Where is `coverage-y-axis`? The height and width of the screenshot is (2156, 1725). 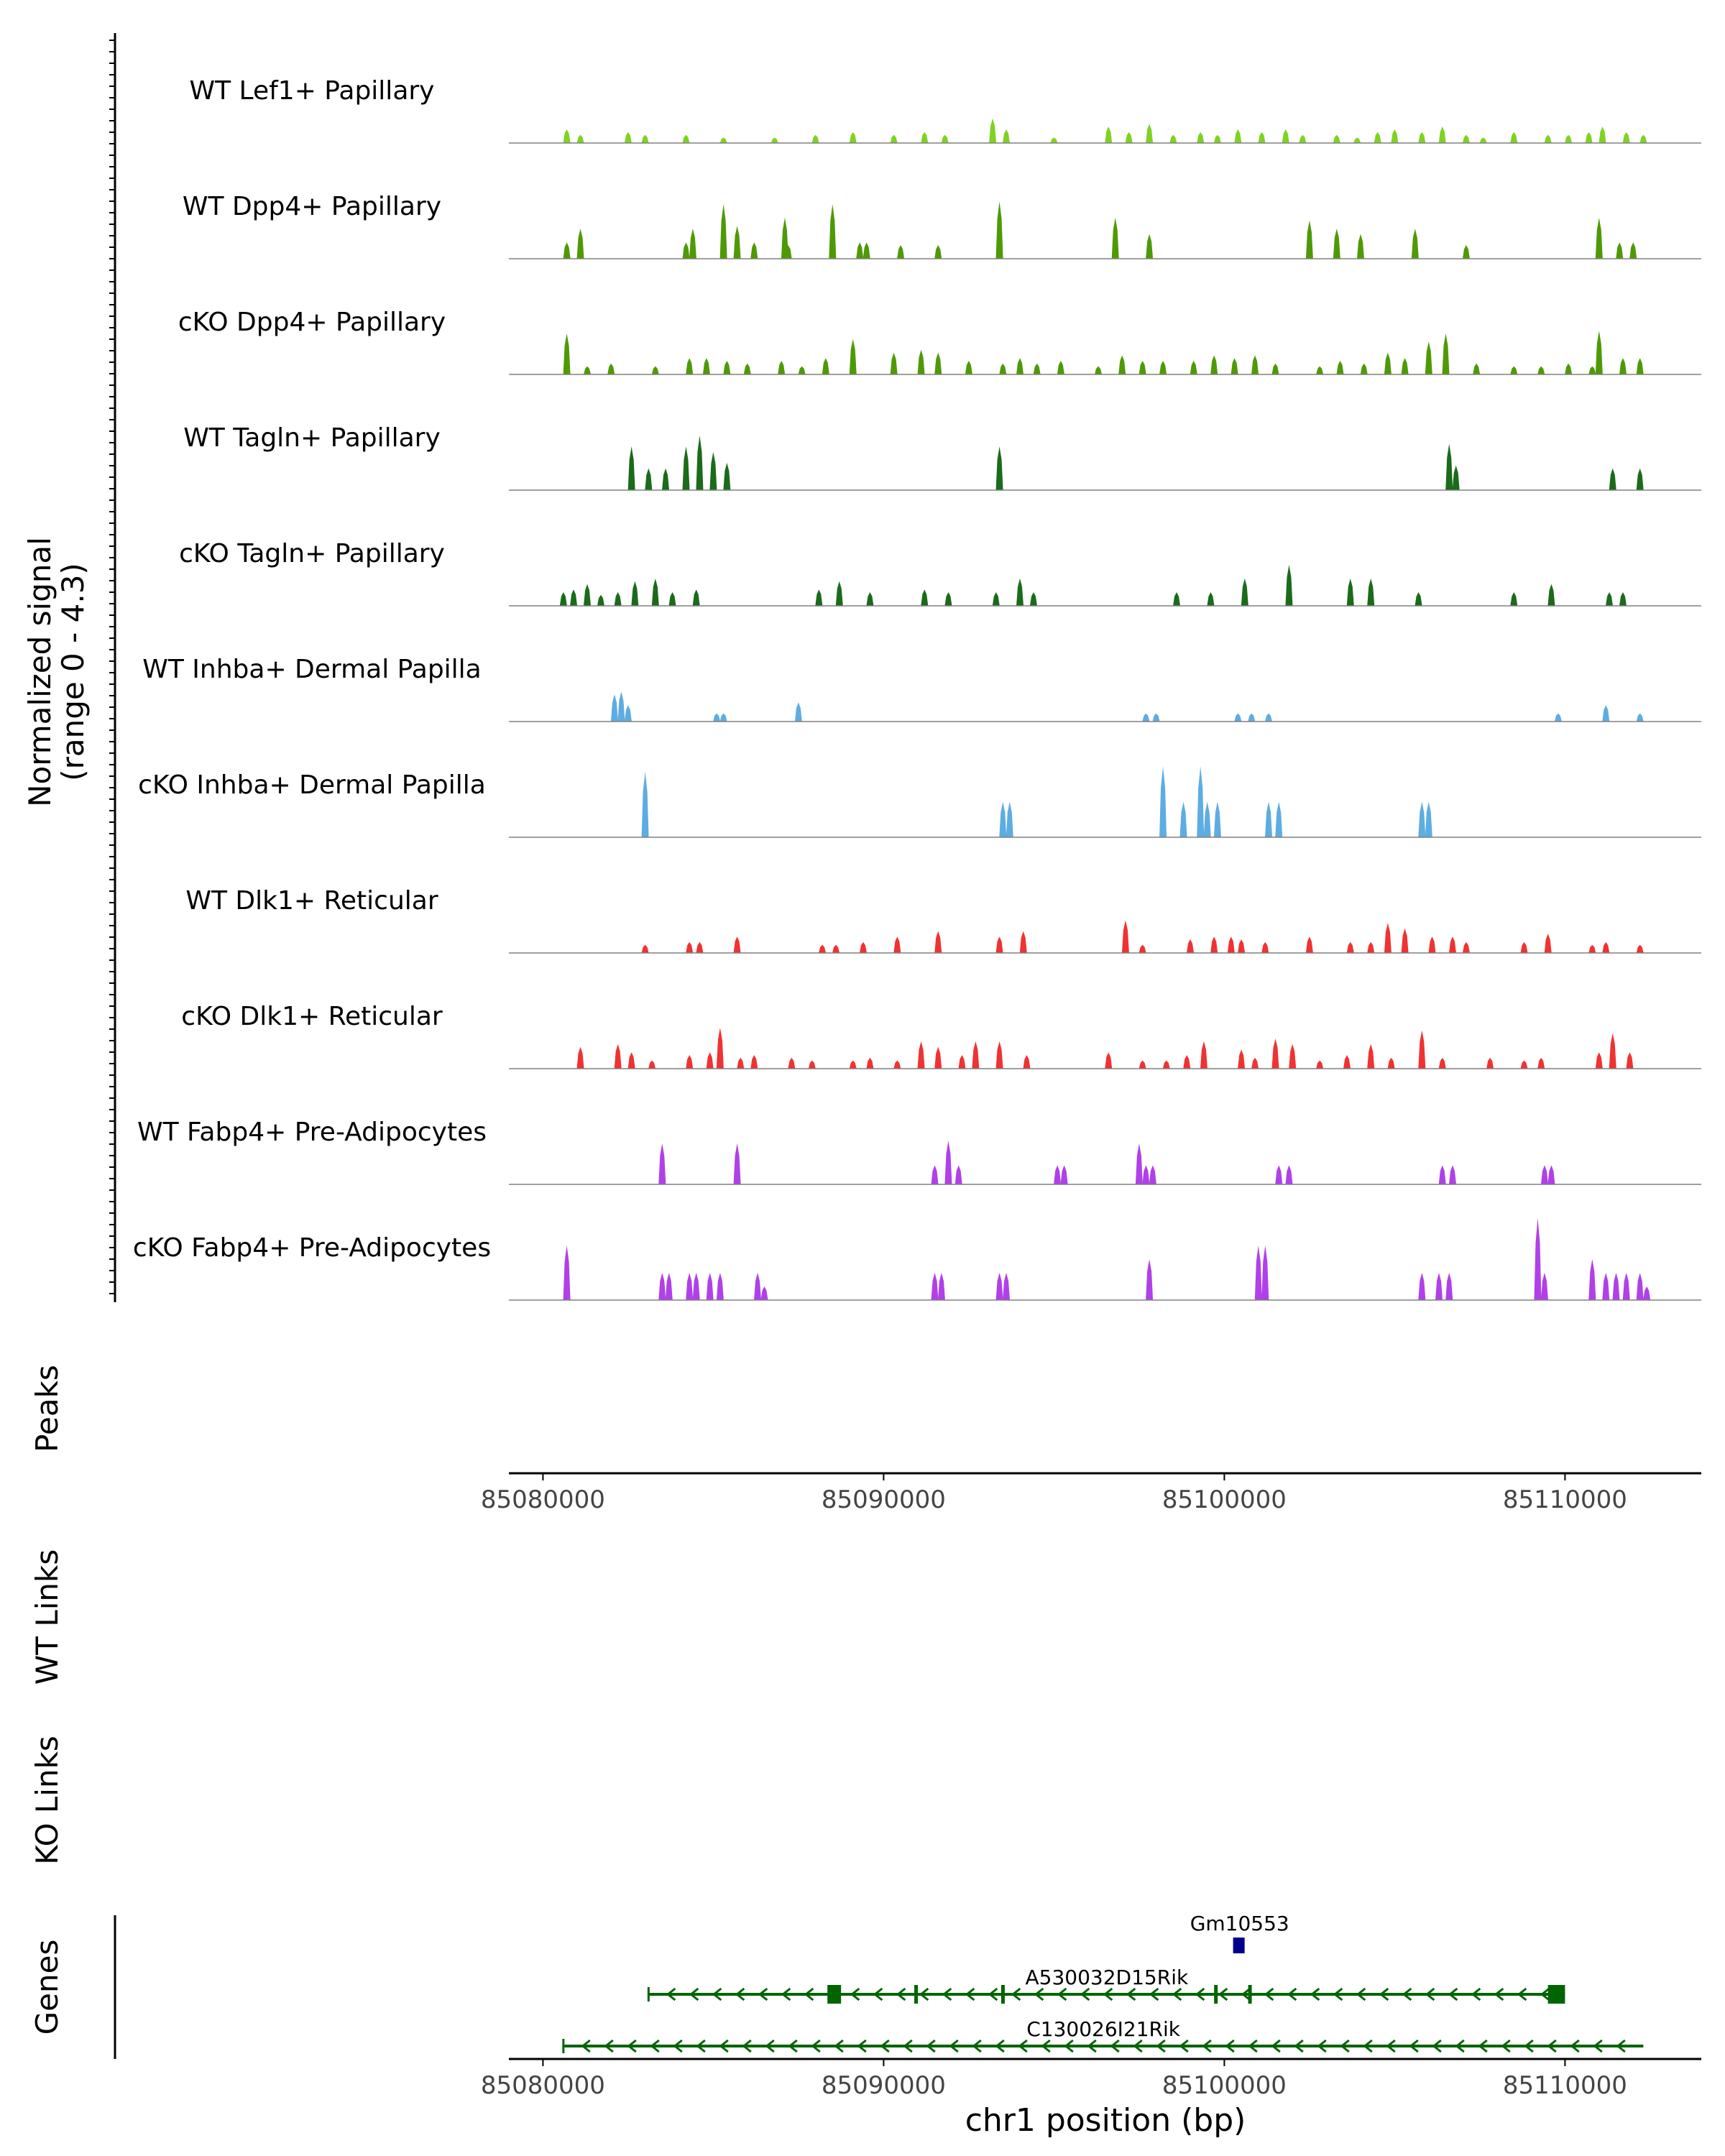
coverage-y-axis is located at coordinates (112, 668).